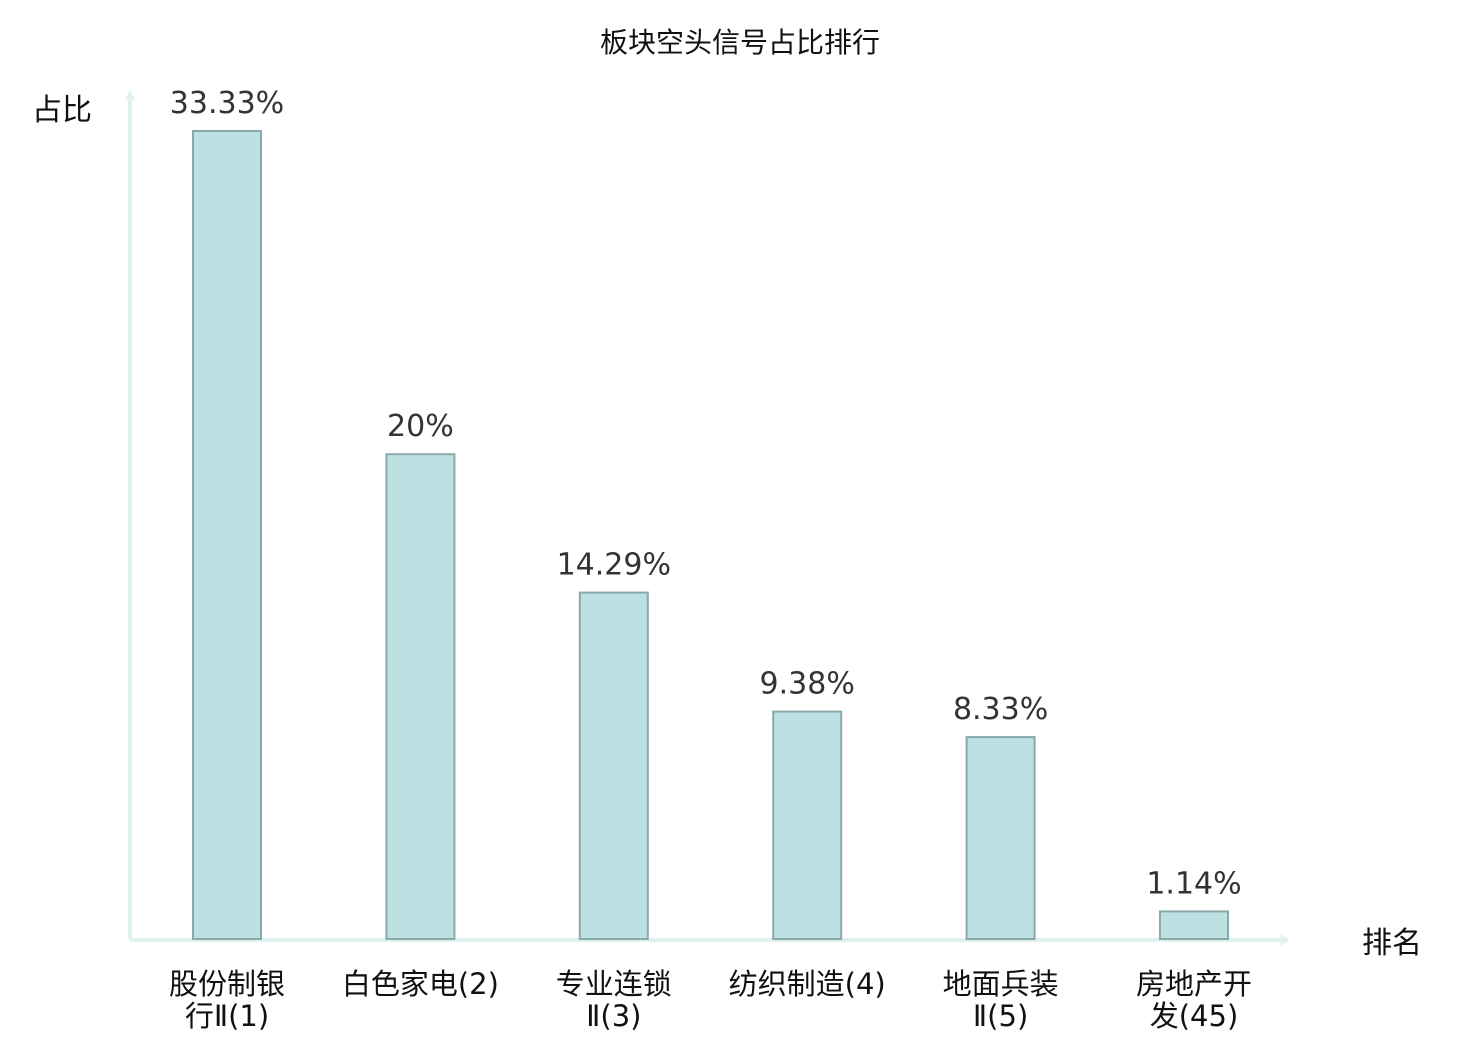  What do you see at coordinates (807, 984) in the screenshot?
I see `category-label-4: 纺织制造(4)` at bounding box center [807, 984].